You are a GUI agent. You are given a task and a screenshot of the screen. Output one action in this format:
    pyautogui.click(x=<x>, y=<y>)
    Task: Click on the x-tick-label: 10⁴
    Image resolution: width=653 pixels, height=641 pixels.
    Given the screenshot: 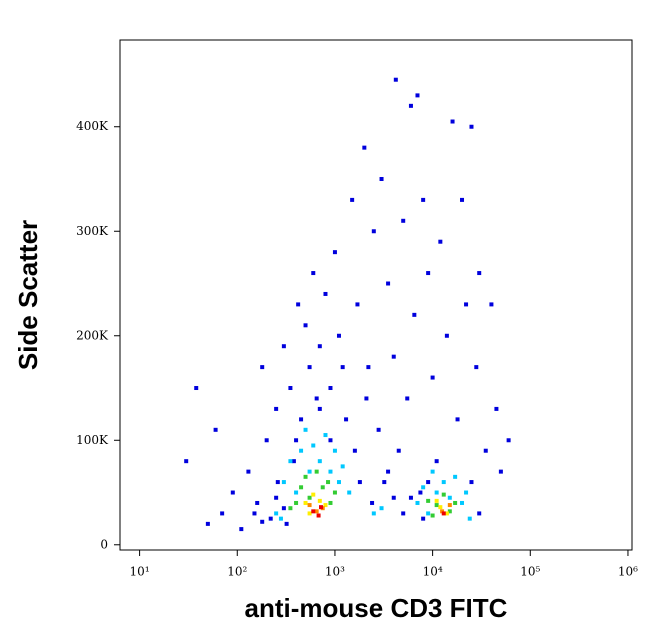 What is the action you would take?
    pyautogui.click(x=433, y=572)
    